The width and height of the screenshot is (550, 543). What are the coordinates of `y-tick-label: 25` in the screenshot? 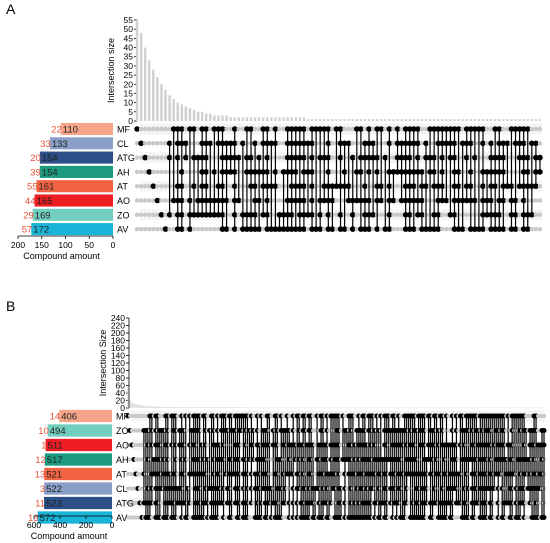 It's located at (129, 75).